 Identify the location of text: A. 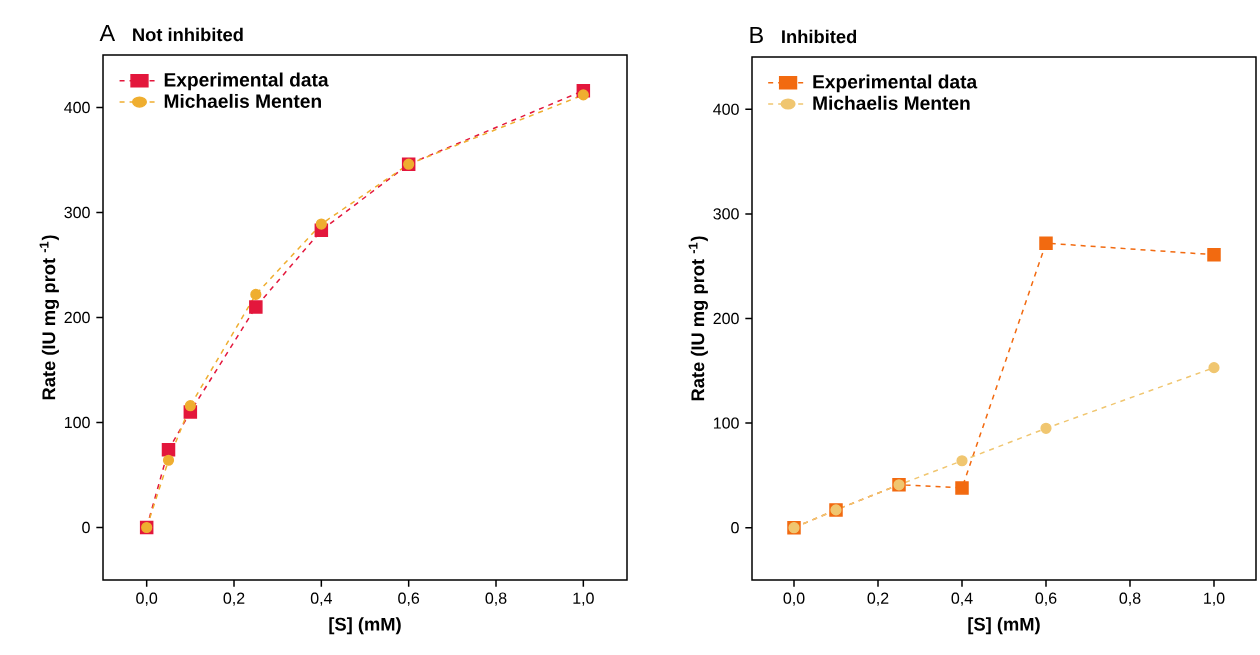
(107, 32).